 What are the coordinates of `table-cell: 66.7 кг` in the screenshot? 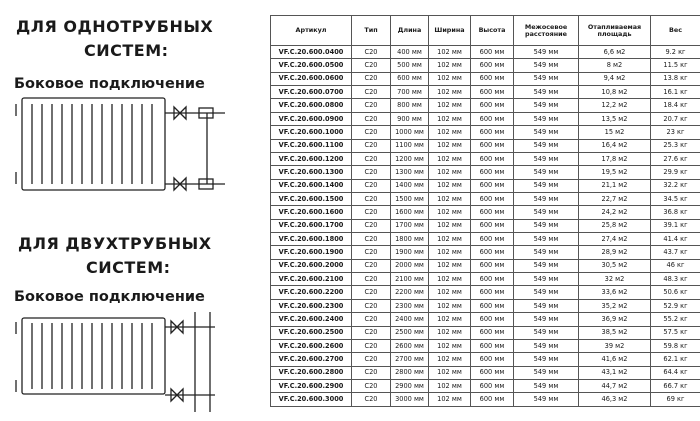 It's located at (675, 386).